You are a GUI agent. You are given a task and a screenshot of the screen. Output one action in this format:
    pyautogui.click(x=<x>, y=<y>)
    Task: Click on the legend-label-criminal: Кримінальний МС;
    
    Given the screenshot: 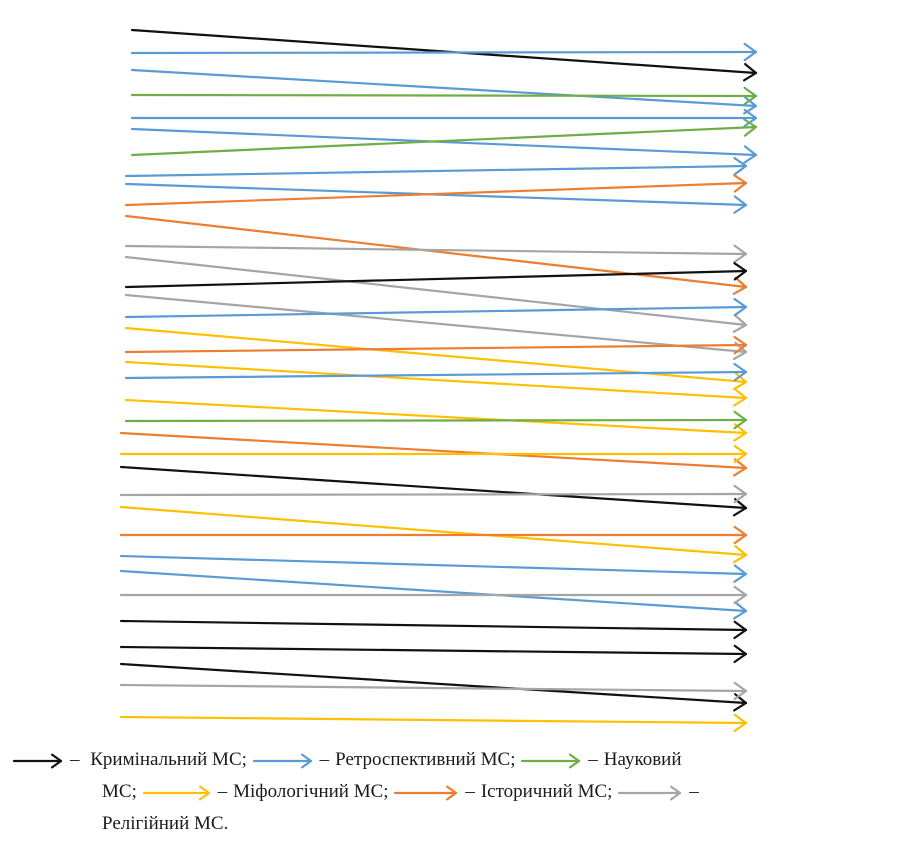 What is the action you would take?
    pyautogui.click(x=168, y=759)
    